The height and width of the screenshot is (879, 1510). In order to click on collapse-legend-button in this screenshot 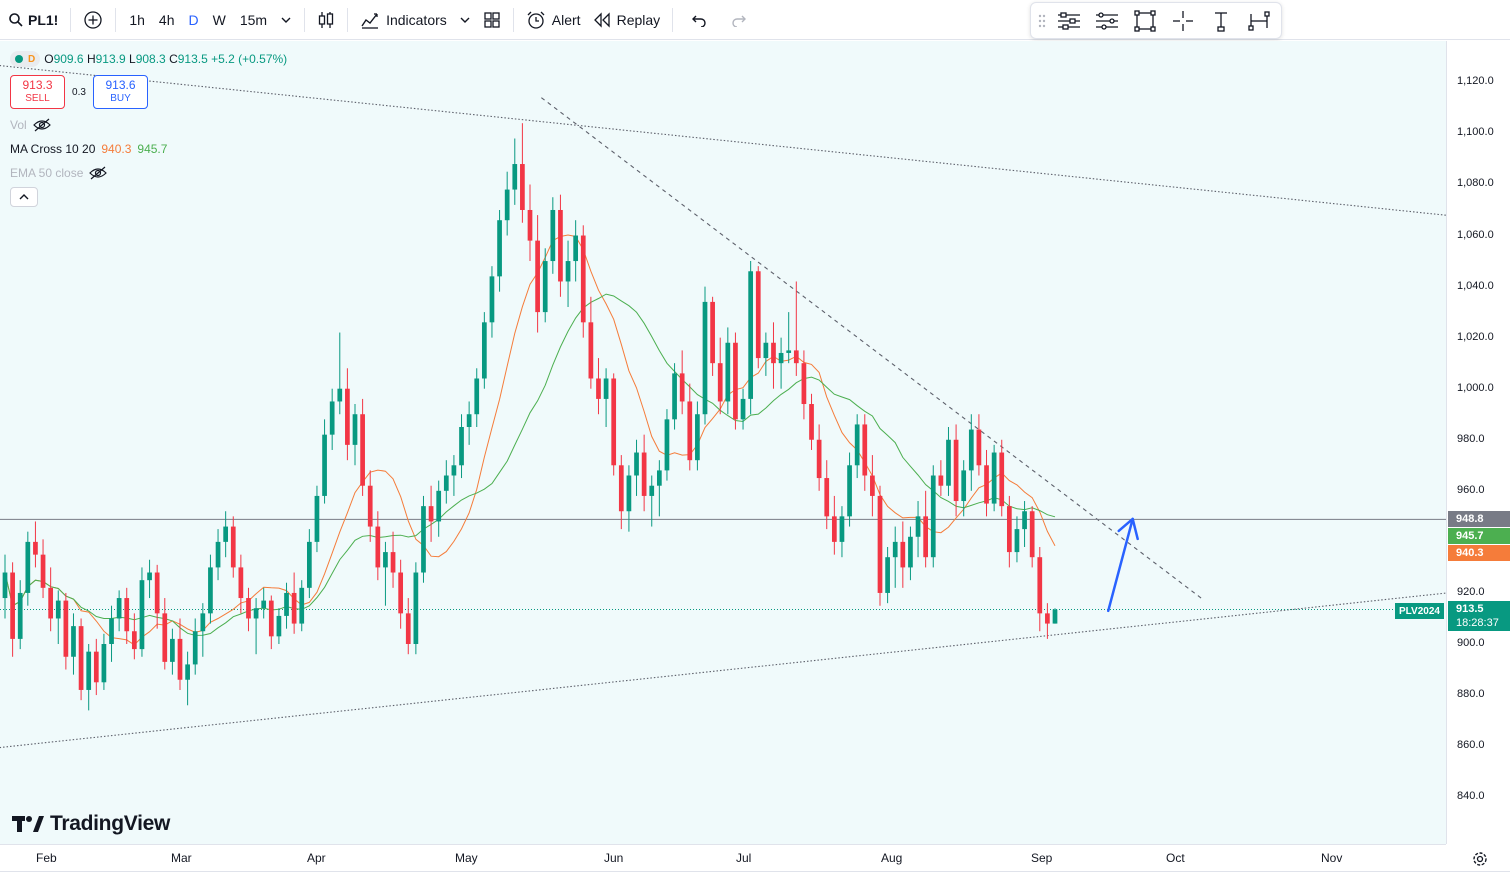, I will do `click(24, 197)`.